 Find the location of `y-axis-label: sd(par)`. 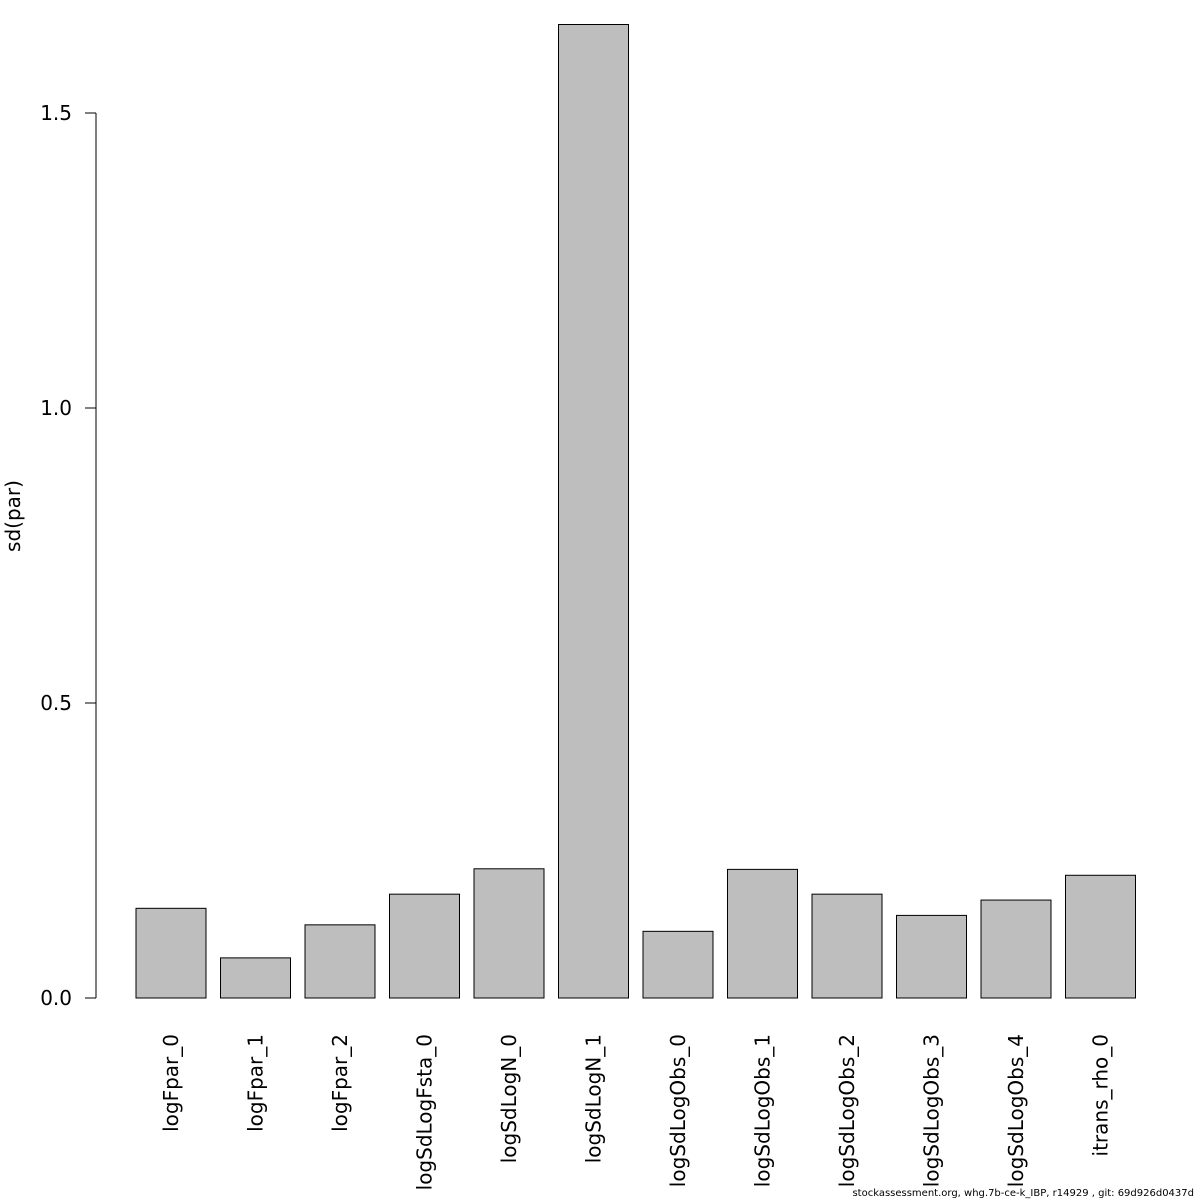

y-axis-label: sd(par) is located at coordinates (13, 516).